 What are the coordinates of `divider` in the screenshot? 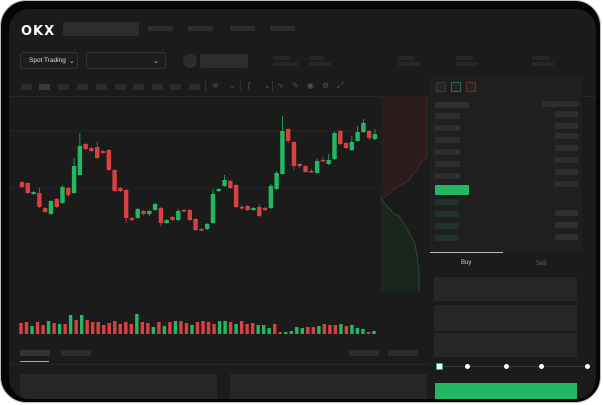 It's located at (240, 86).